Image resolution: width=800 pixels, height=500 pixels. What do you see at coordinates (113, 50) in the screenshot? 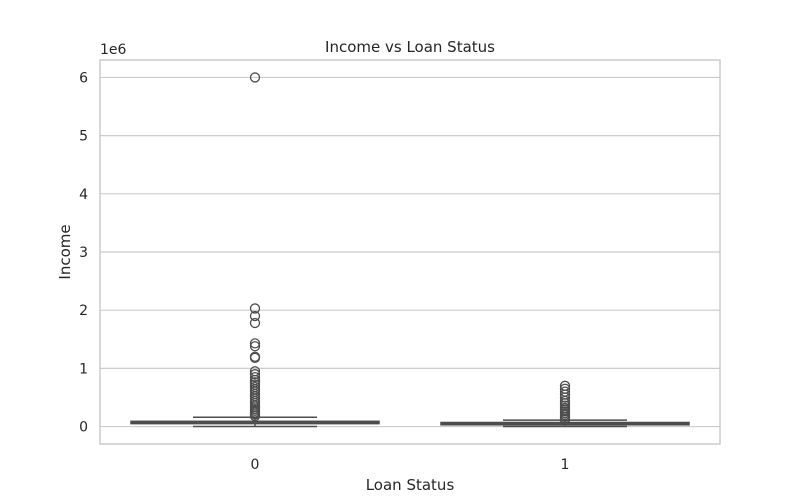
I see `y-axis-offset-label: 1e6` at bounding box center [113, 50].